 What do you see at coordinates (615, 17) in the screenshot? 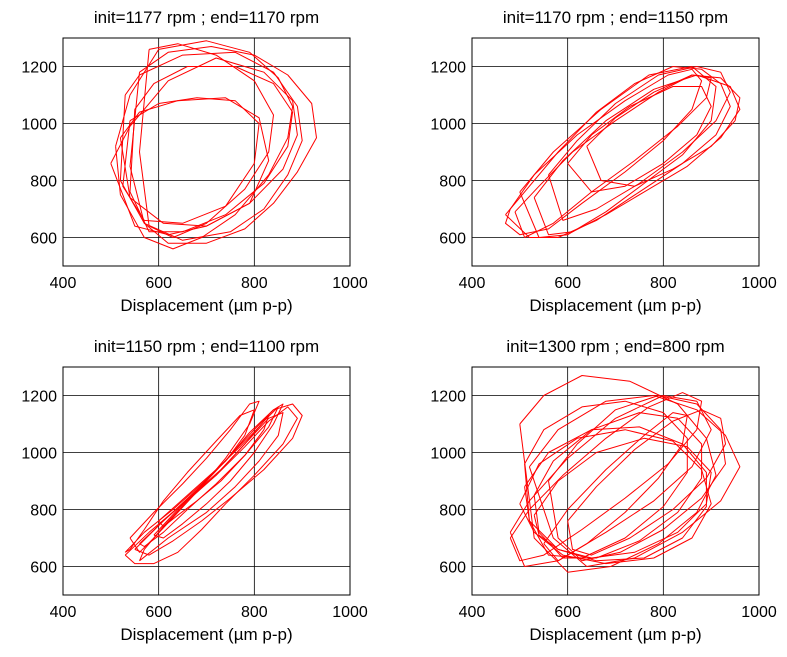
I see `chart-title: init=1170 rpm ; end=1150 rpm` at bounding box center [615, 17].